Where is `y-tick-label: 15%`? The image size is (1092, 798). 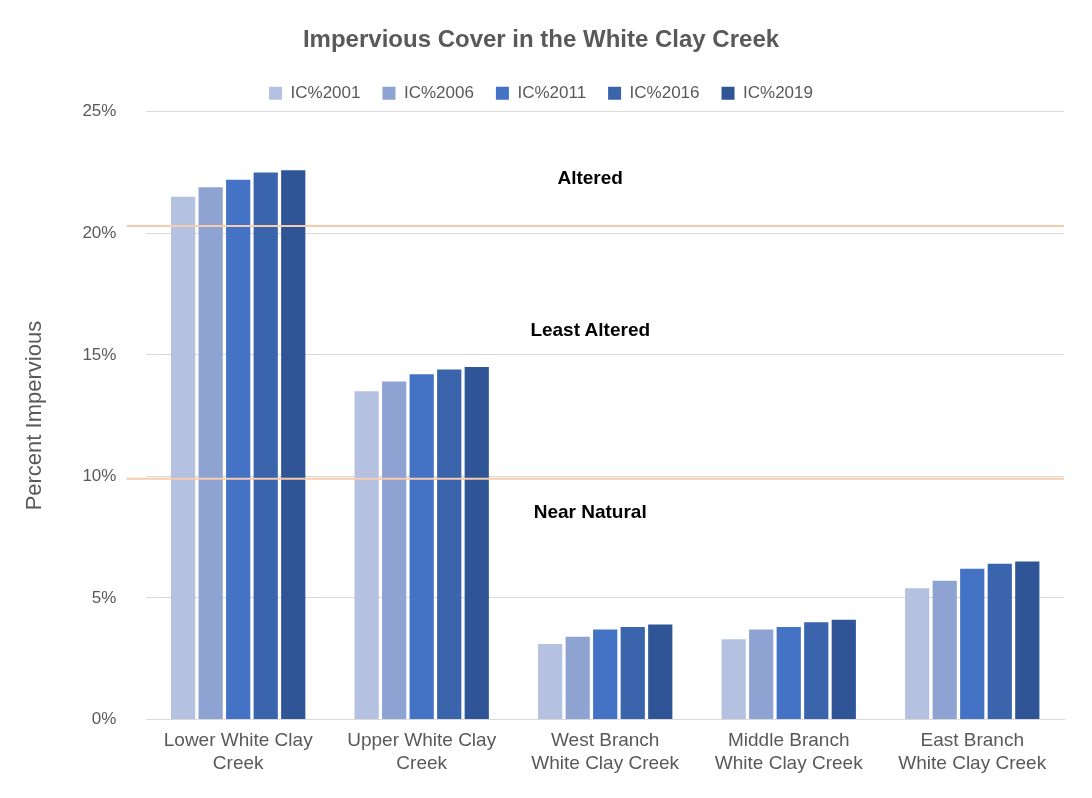 y-tick-label: 15% is located at coordinates (99, 354).